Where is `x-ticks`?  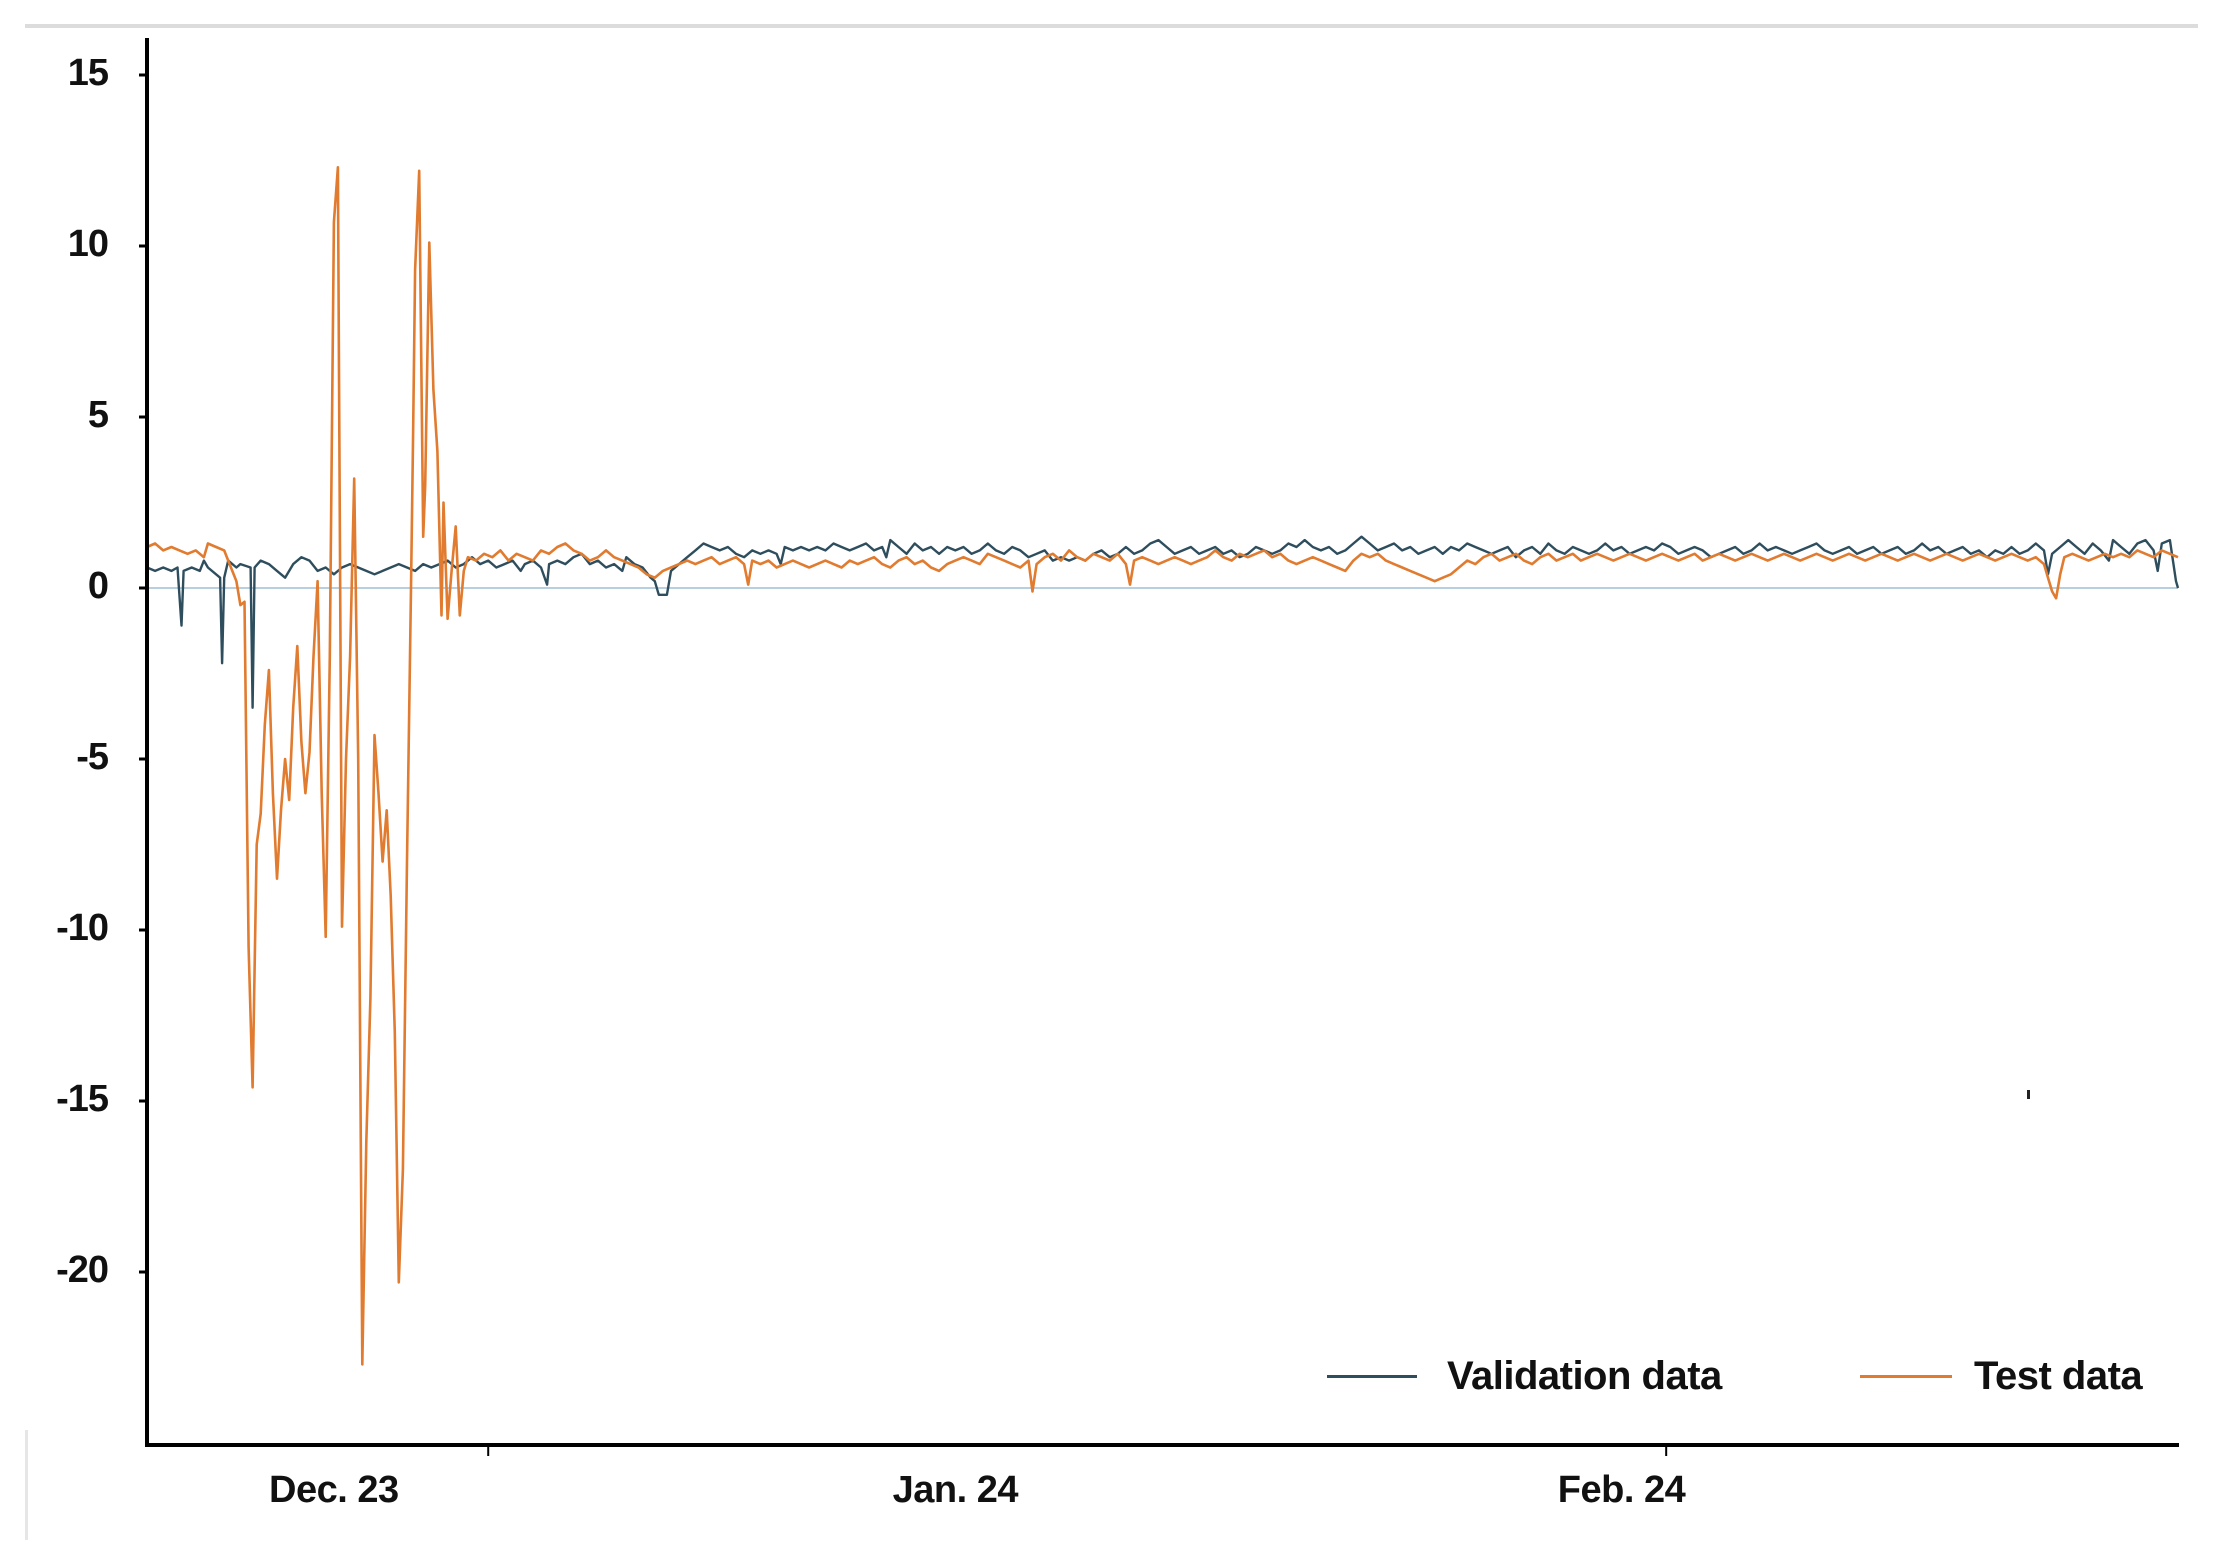 x-ticks is located at coordinates (1077, 1450).